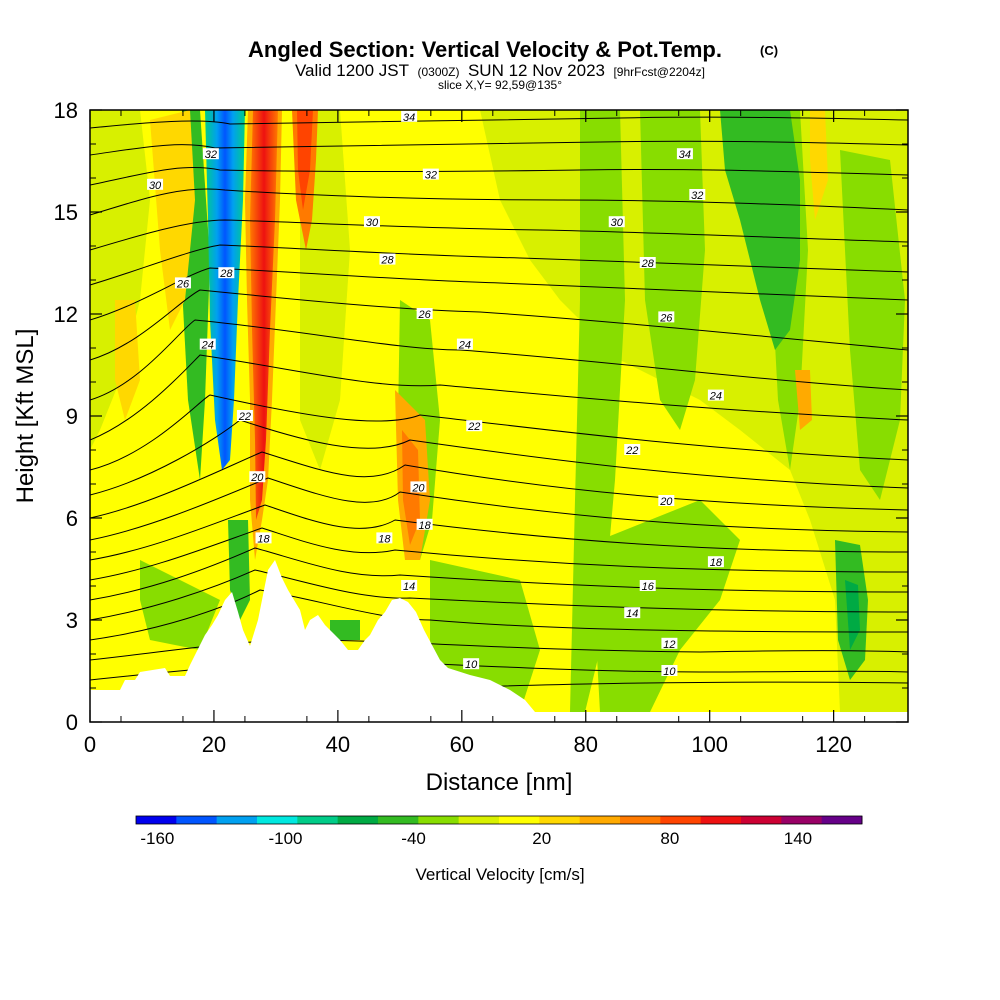 The height and width of the screenshot is (1000, 1000). I want to click on subtitle-date: SUN 12 Nov 2023, so click(536, 70).